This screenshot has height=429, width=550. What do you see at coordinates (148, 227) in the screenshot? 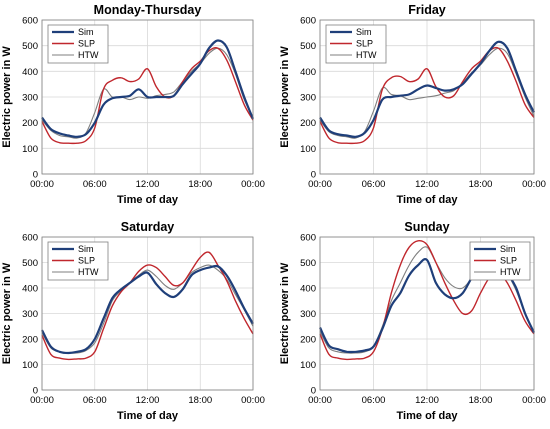
I see `chart-title: Saturday` at bounding box center [148, 227].